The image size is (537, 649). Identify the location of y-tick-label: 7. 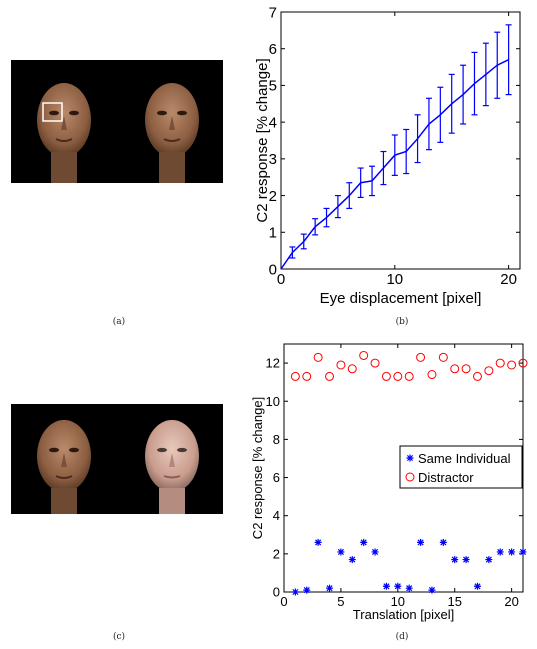
(273, 12).